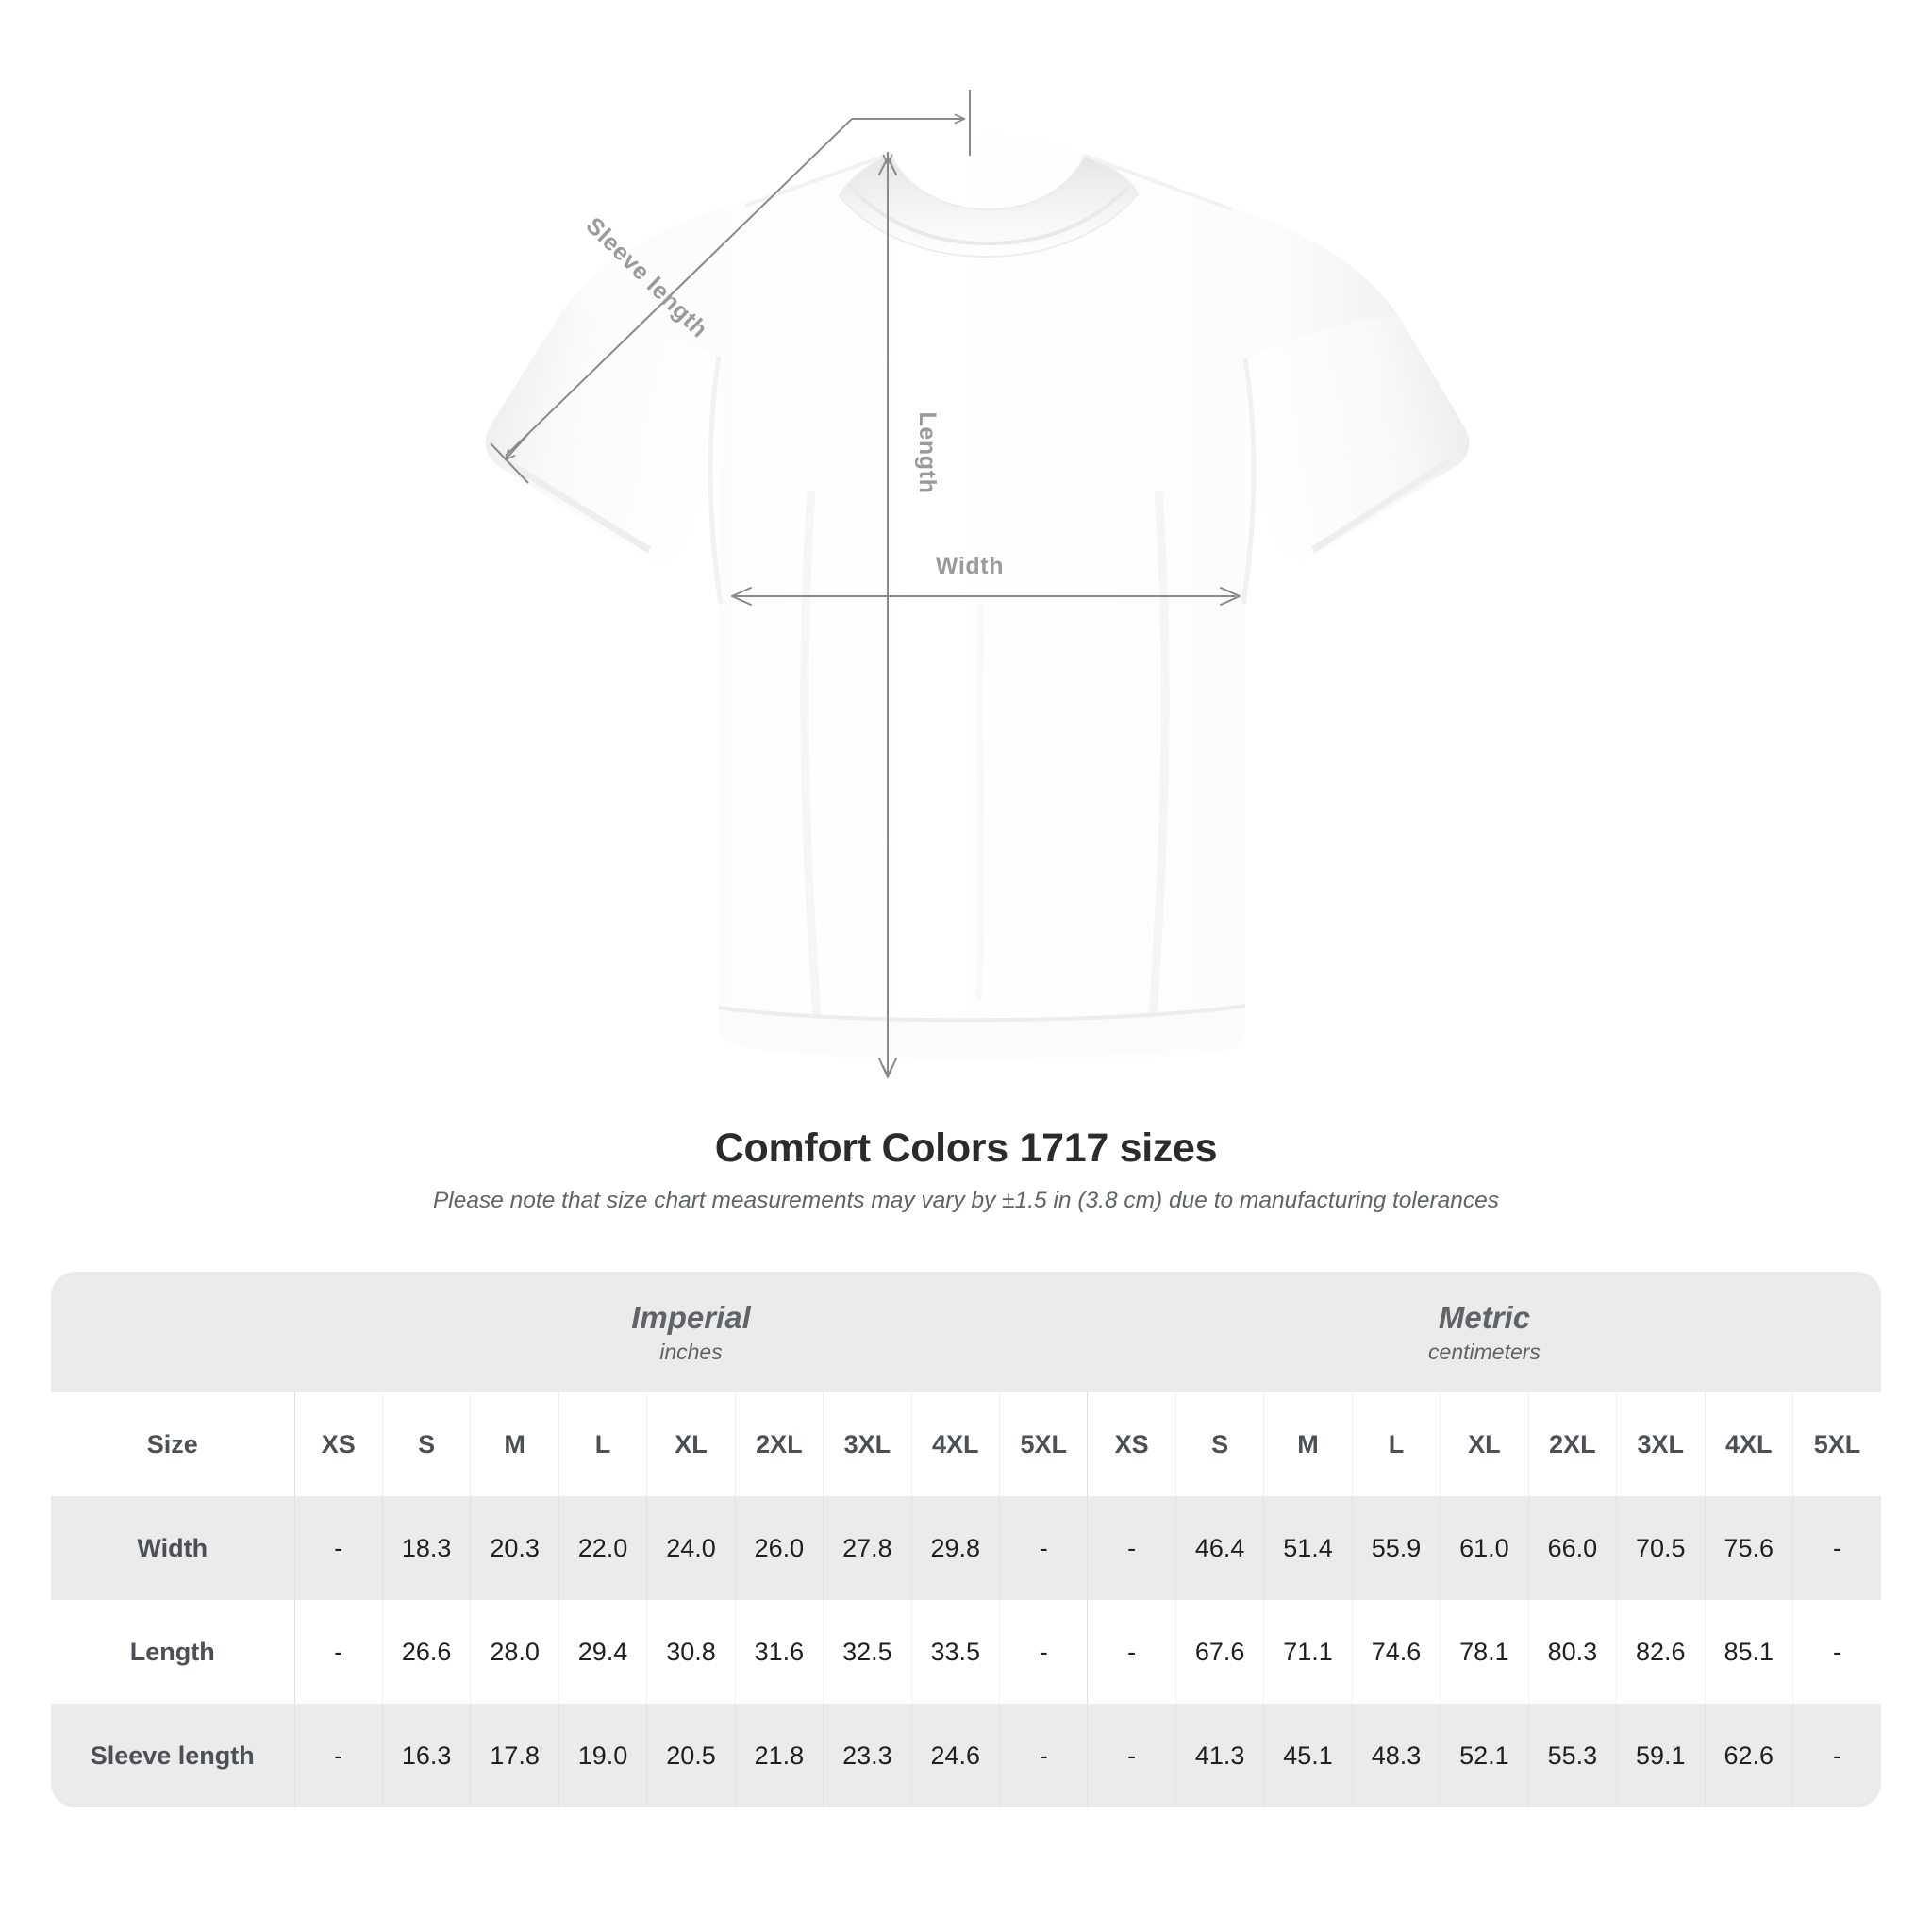  Describe the element at coordinates (1661, 1548) in the screenshot. I see `table-cell: 70.5` at that location.